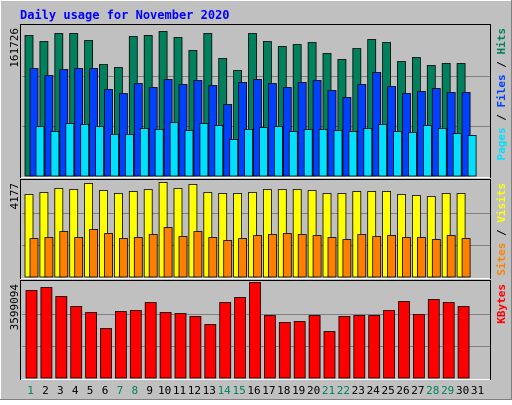 Image resolution: width=512 pixels, height=405 pixels. What do you see at coordinates (30, 390) in the screenshot?
I see `x-label-day-1: 1` at bounding box center [30, 390].